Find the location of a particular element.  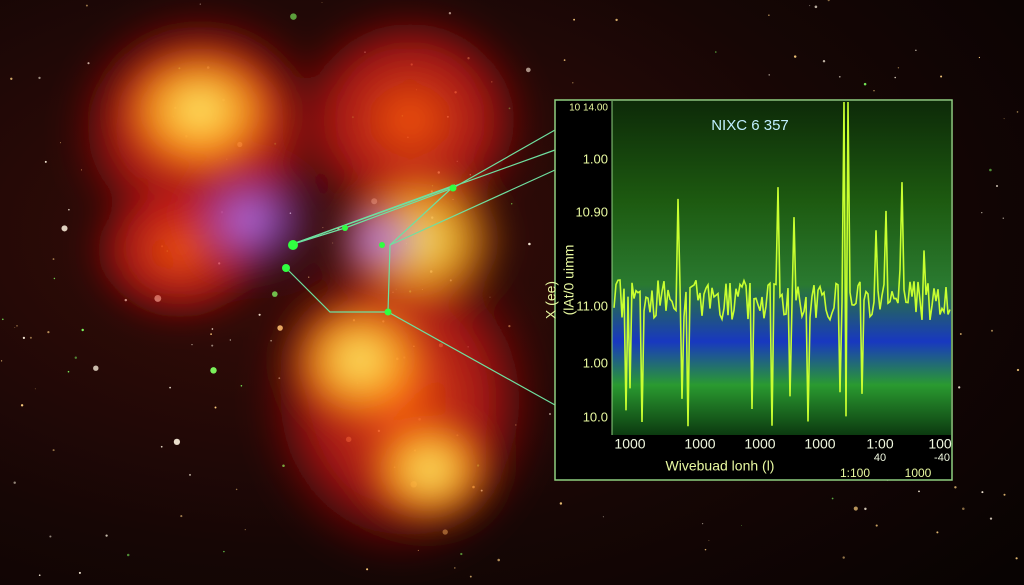

y-axis-title: X (ee) is located at coordinates (551, 300).